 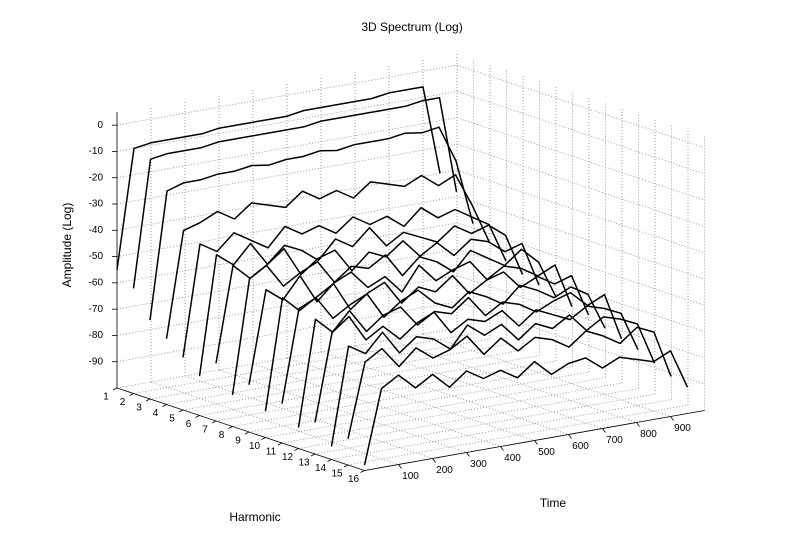 I want to click on z-tick-label: -50, so click(x=96, y=256).